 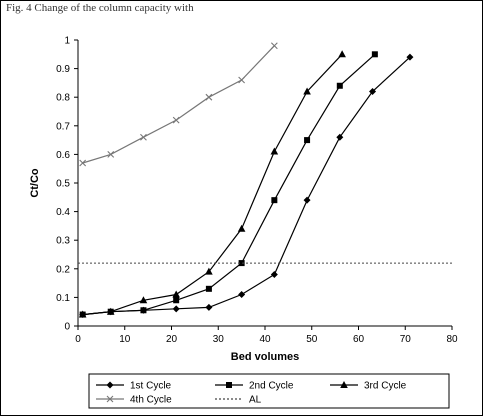 What do you see at coordinates (385, 386) in the screenshot?
I see `legend-label-3rd-cycle: 3rd Cycle` at bounding box center [385, 386].